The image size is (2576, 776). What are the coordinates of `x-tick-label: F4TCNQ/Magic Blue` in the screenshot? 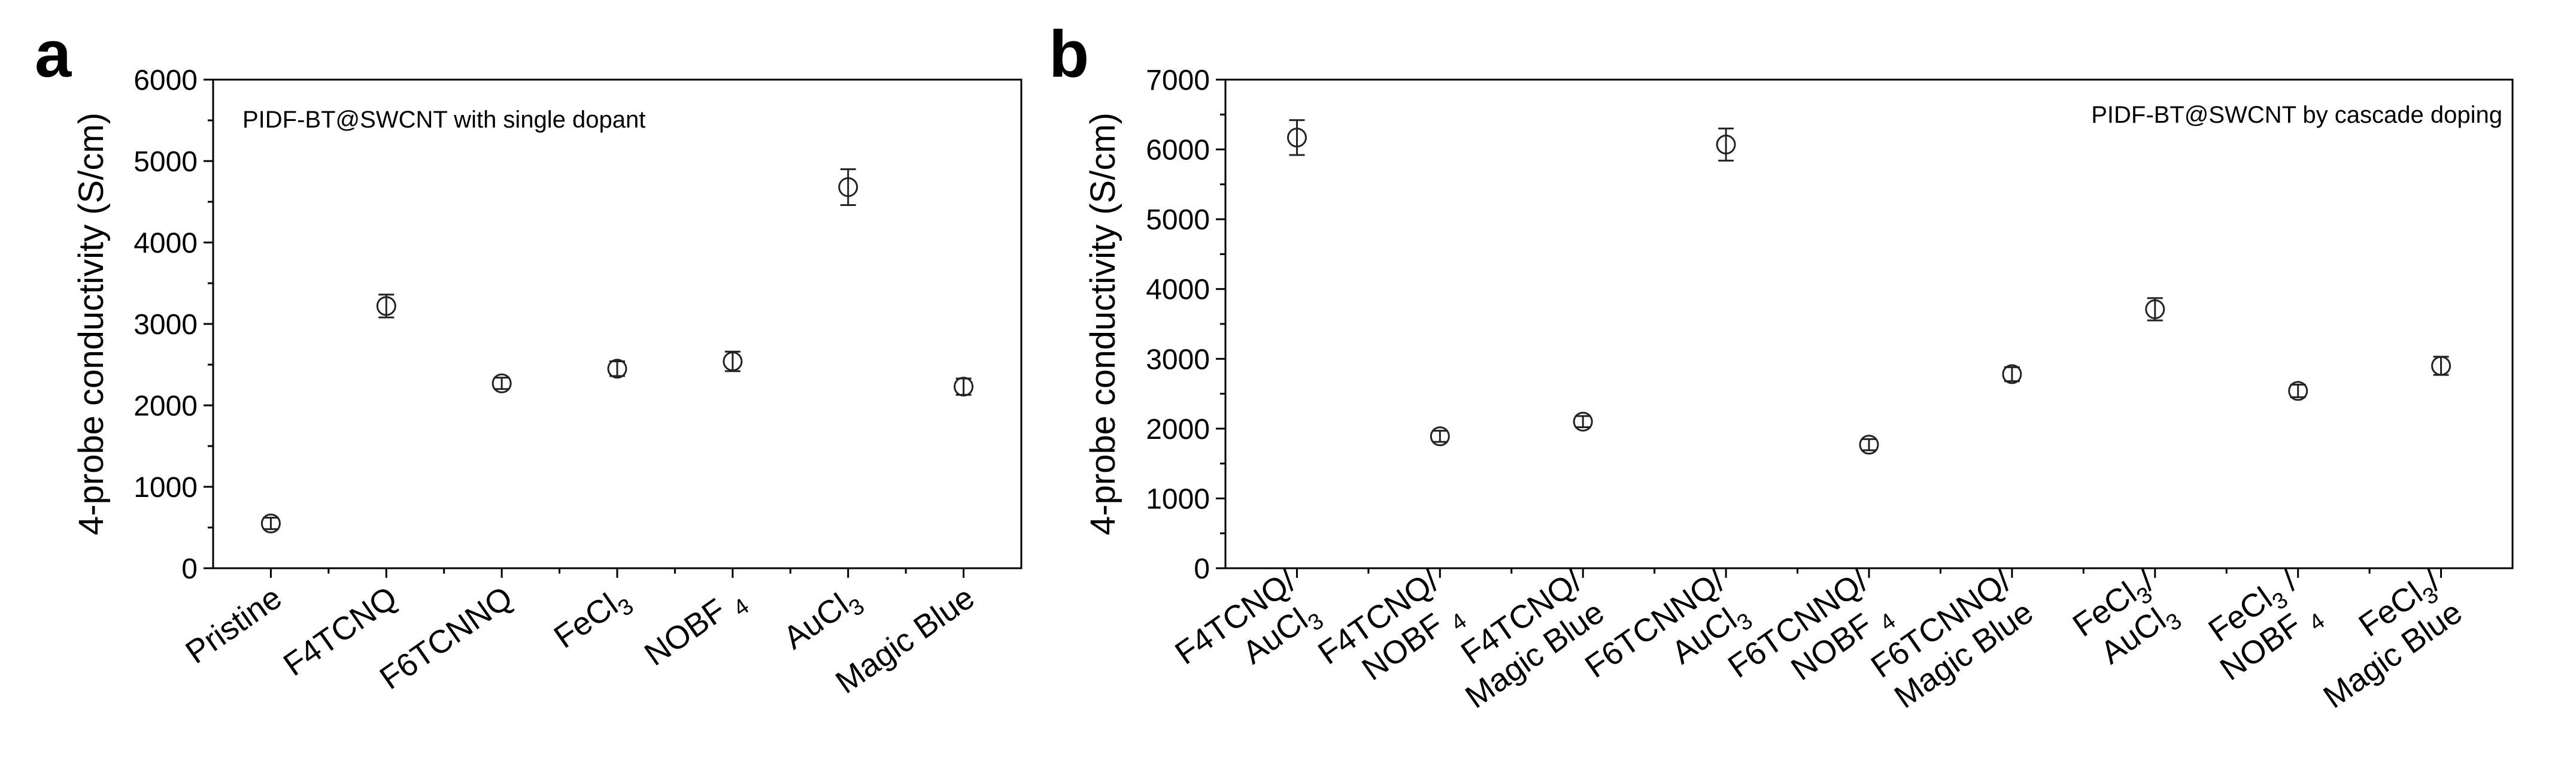 It's located at (1532, 640).